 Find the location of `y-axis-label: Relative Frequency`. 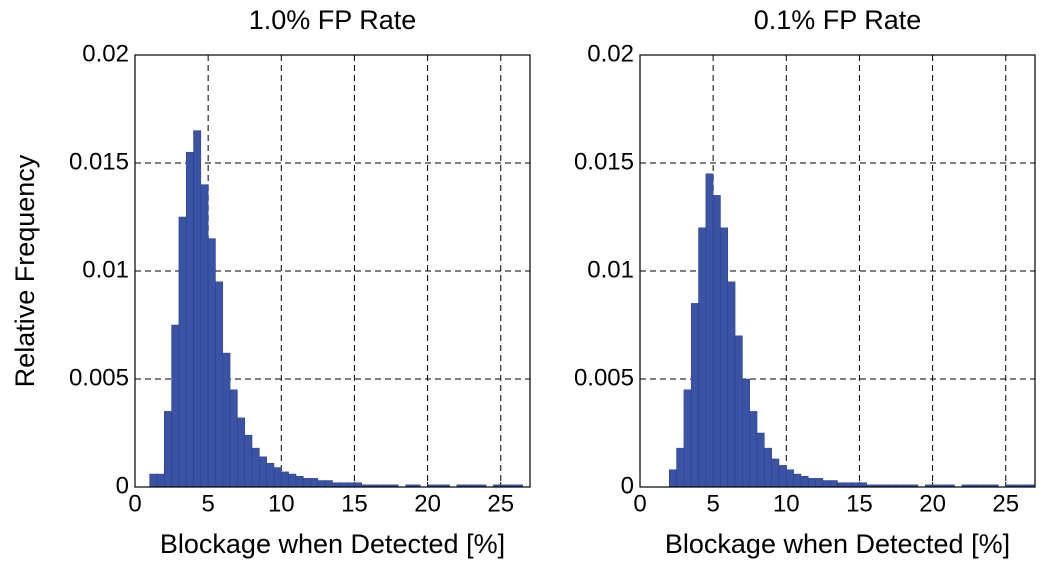

y-axis-label: Relative Frequency is located at coordinates (25, 270).